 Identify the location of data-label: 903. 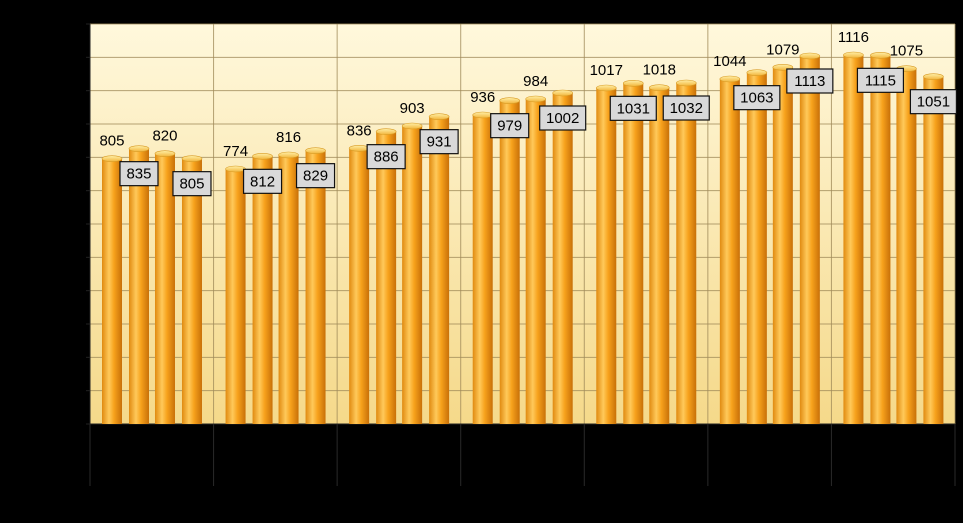
(412, 108).